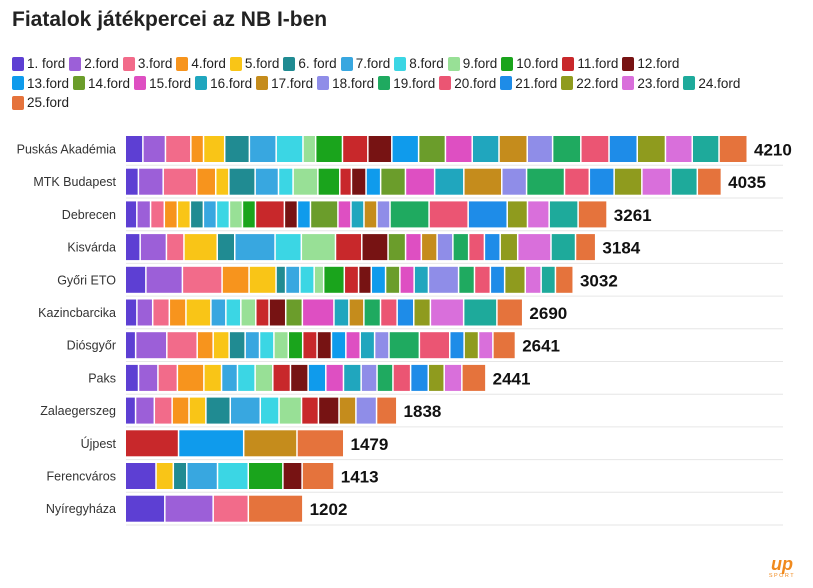 The height and width of the screenshot is (588, 813). I want to click on category-label: Paks, so click(102, 378).